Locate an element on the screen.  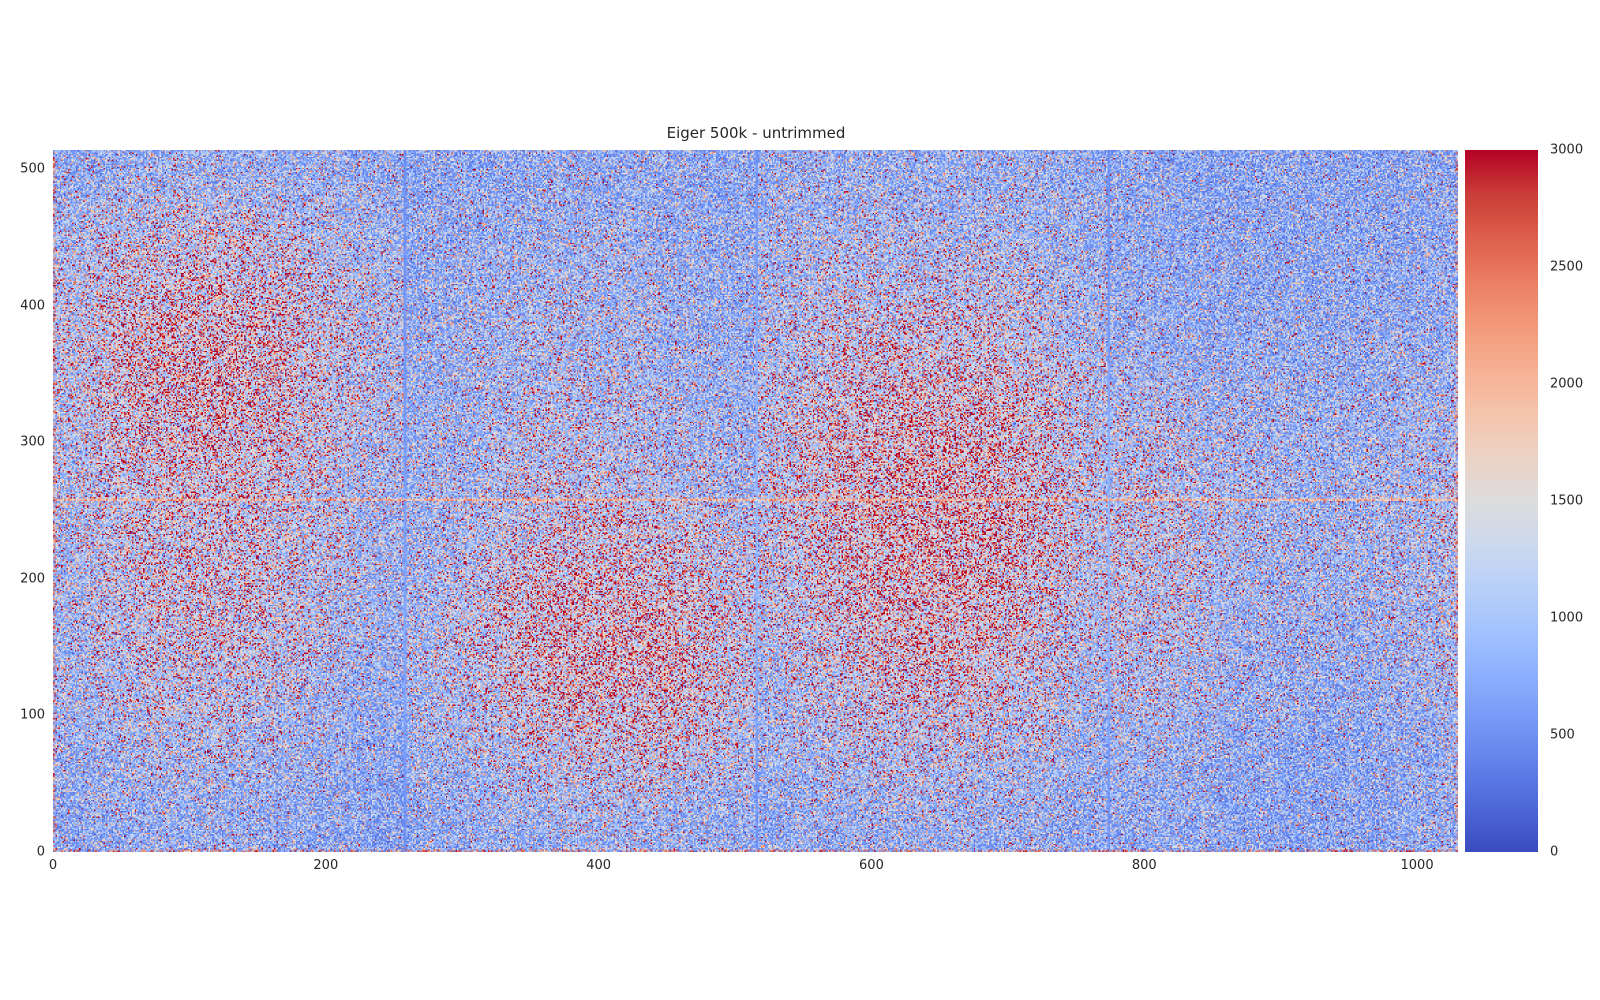
colorbar-tick-label: 2000 is located at coordinates (1567, 384).